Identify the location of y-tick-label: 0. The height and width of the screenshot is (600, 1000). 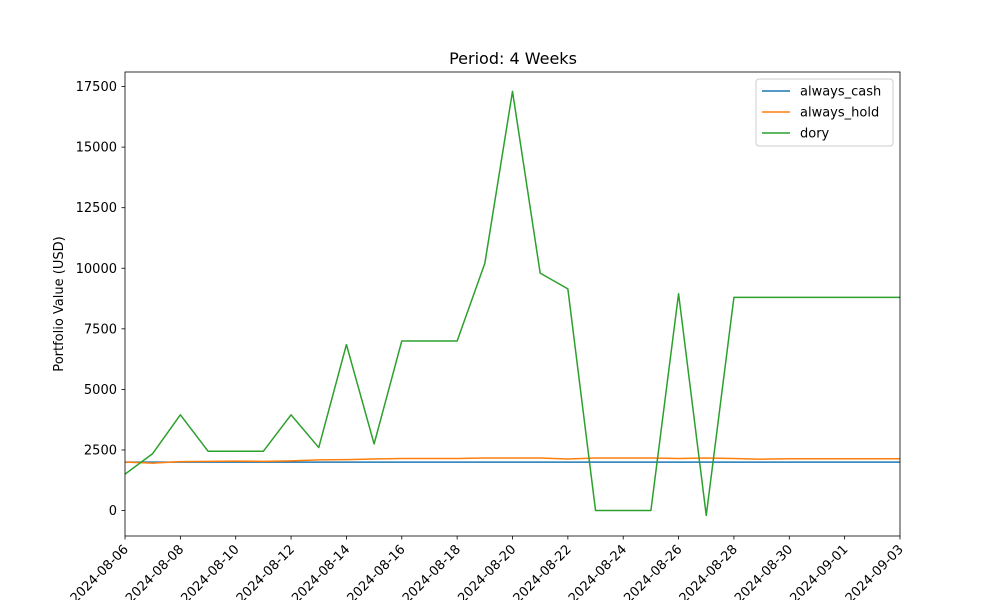
(113, 511).